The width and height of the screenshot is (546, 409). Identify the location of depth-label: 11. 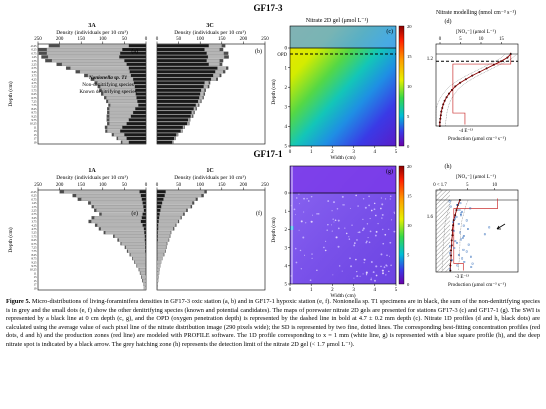
(35, 127).